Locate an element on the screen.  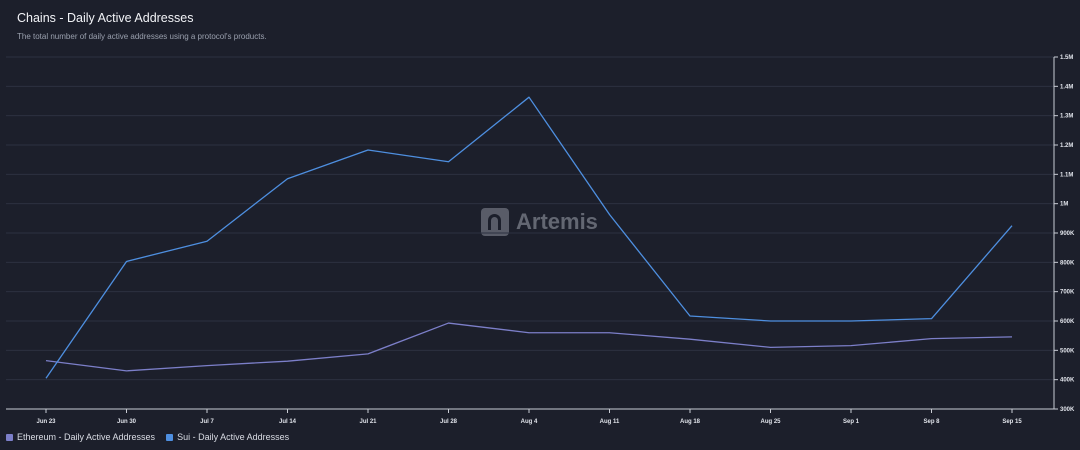
y-tick-label: 400K is located at coordinates (1067, 381).